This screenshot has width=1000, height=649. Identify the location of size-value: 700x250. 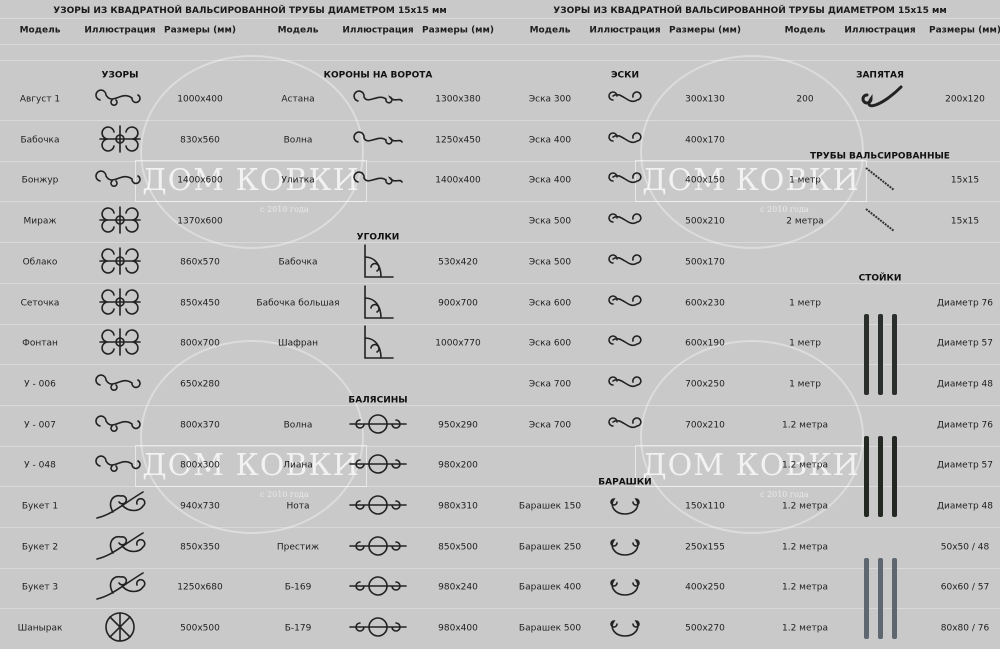
(705, 384).